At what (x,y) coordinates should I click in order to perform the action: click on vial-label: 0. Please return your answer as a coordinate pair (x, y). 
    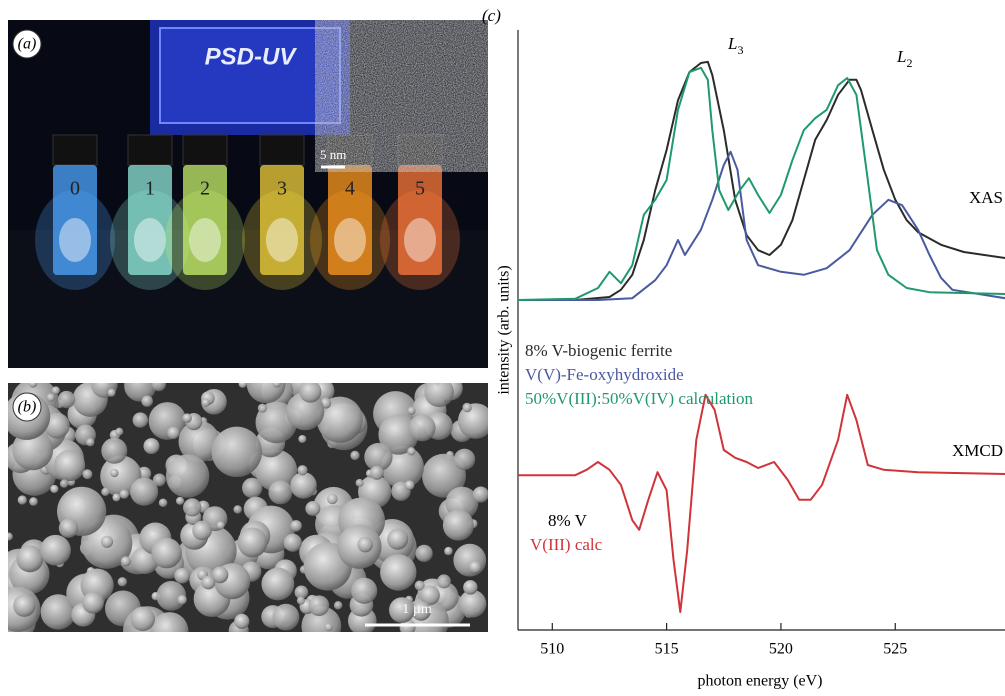
    Looking at the image, I should click on (75, 189).